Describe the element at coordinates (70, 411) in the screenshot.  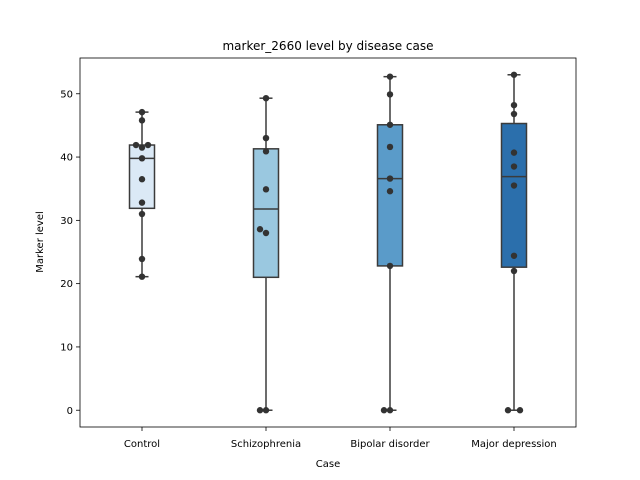
I see `y-tick-label: 0` at that location.